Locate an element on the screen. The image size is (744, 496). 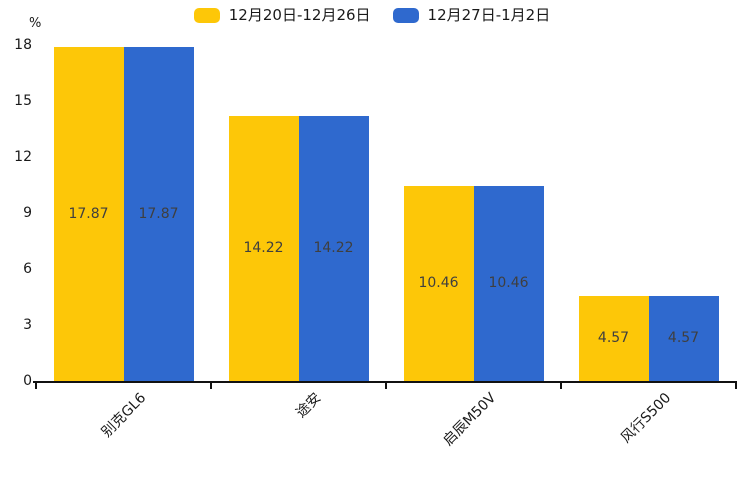
x-category-label: 风行S500 is located at coordinates (645, 418).